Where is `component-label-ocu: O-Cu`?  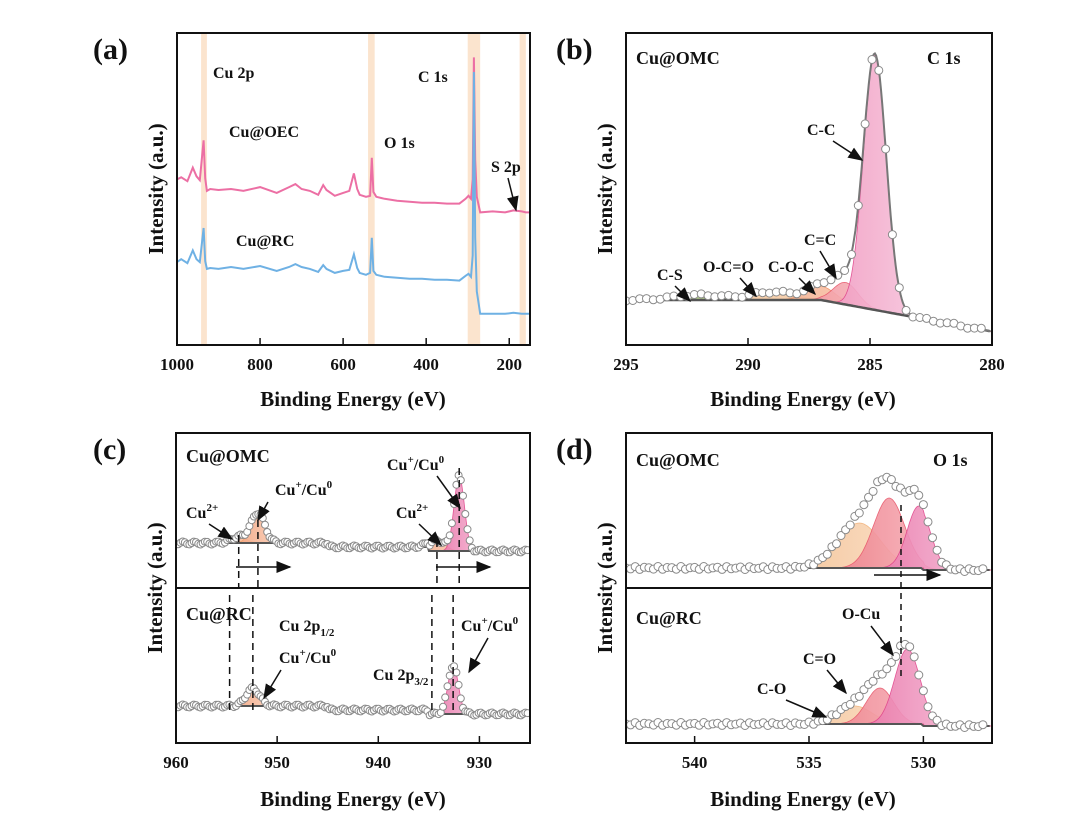
component-label-ocu: O-Cu is located at coordinates (861, 614).